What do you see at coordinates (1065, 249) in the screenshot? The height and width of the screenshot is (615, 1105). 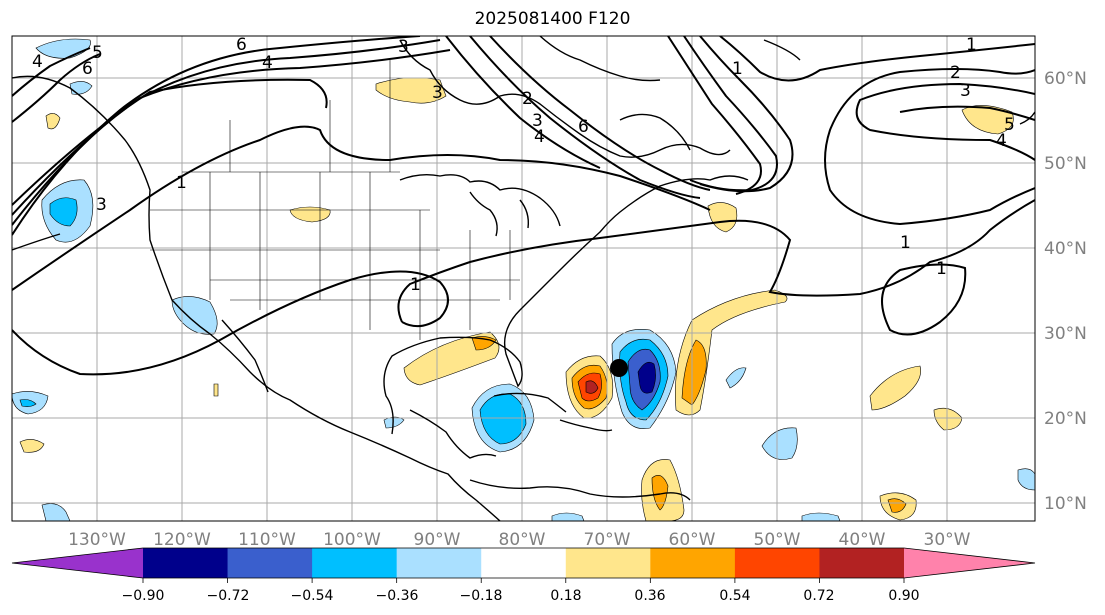 I see `lat-label: 40°N` at bounding box center [1065, 249].